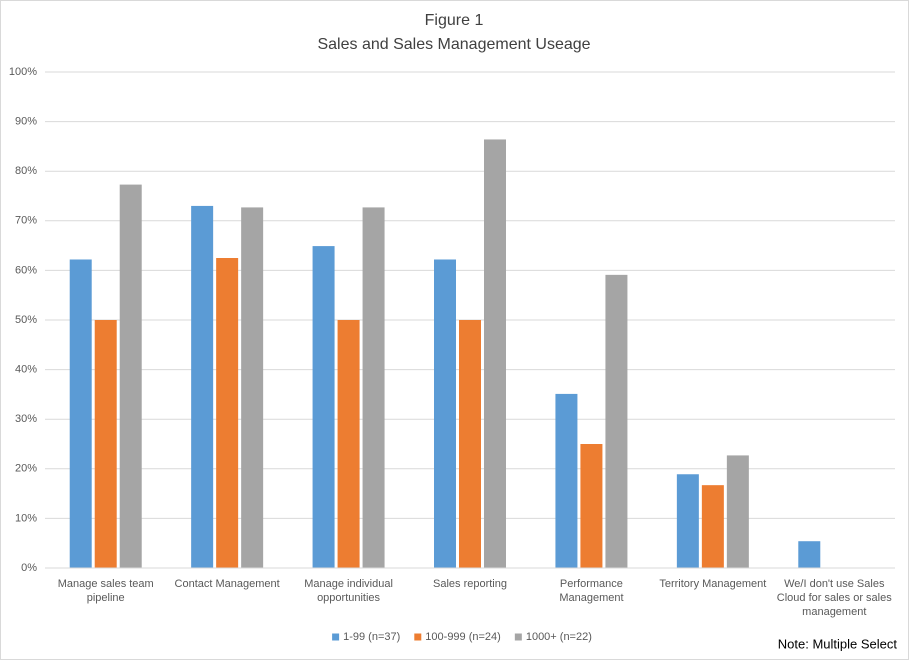 This screenshot has height=660, width=909. Describe the element at coordinates (463, 637) in the screenshot. I see `legend-label: 100-999 (n=24)` at that location.